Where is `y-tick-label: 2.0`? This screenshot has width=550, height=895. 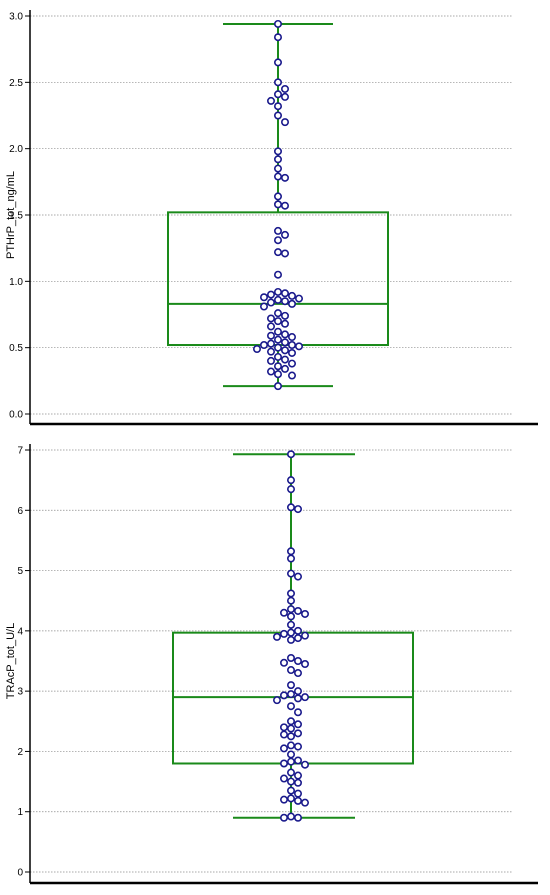 y-tick-label: 2.0 is located at coordinates (16, 149).